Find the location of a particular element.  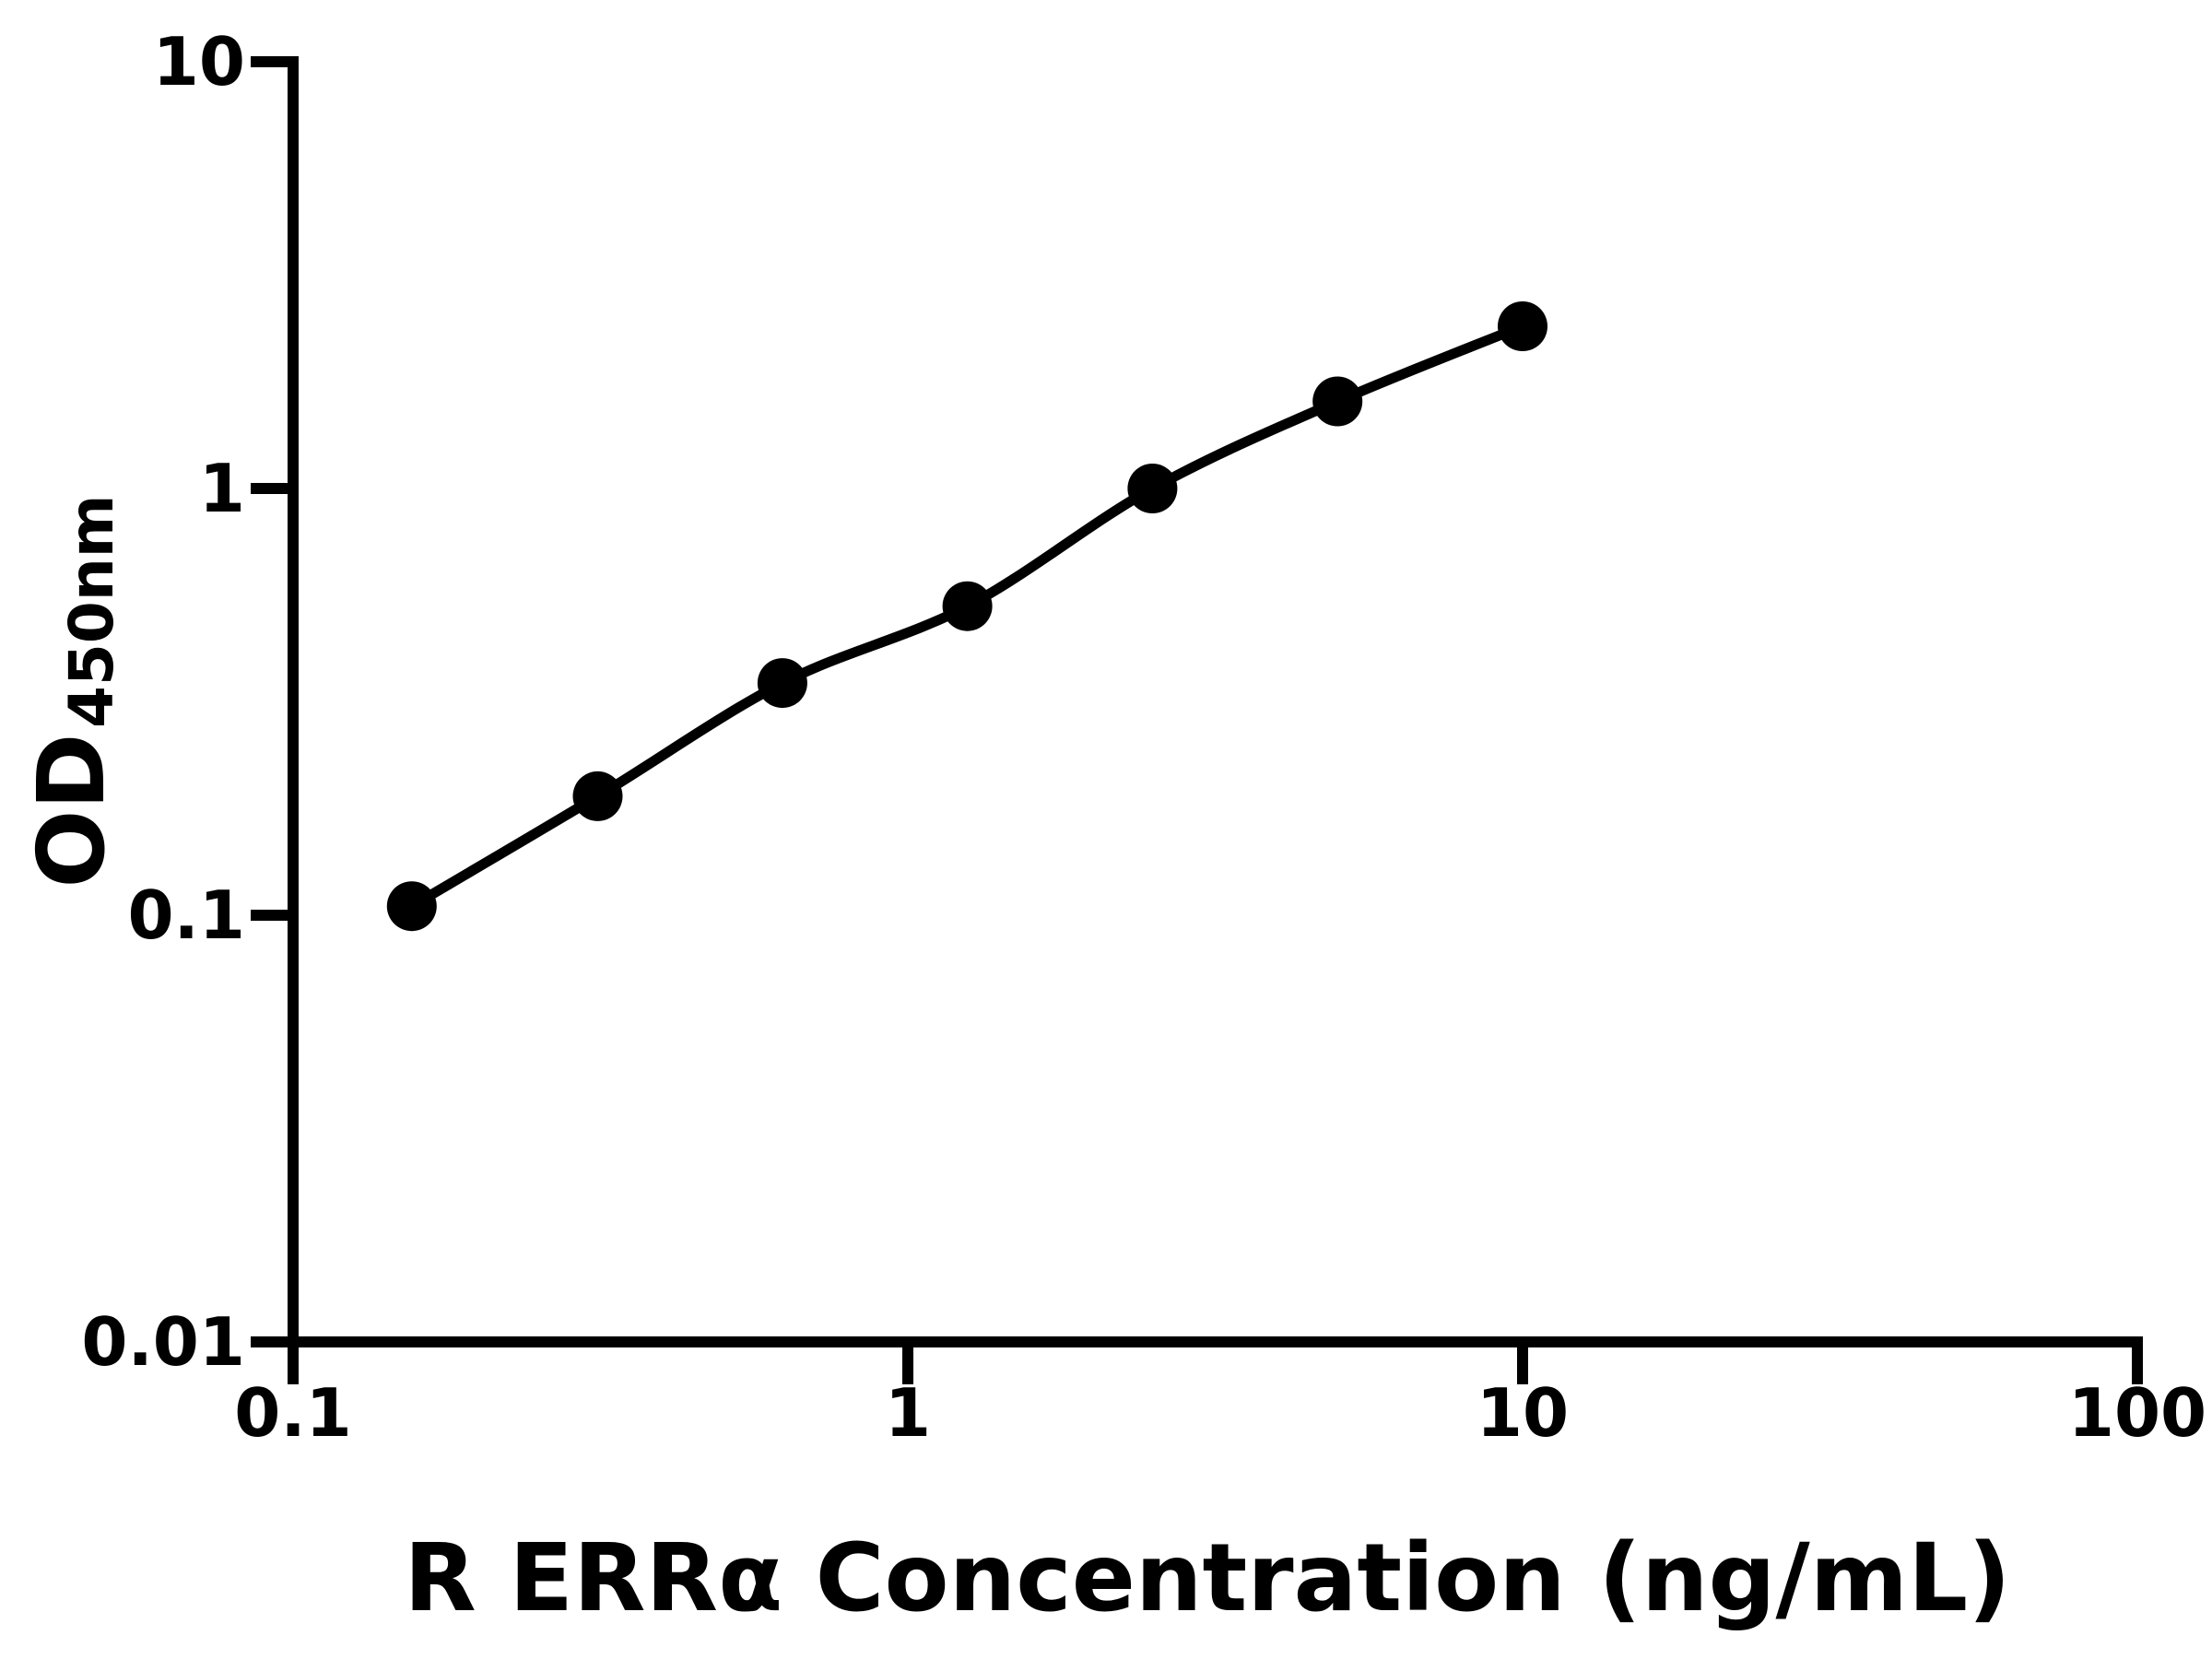

x-tick-label: 10 is located at coordinates (1523, 1413).